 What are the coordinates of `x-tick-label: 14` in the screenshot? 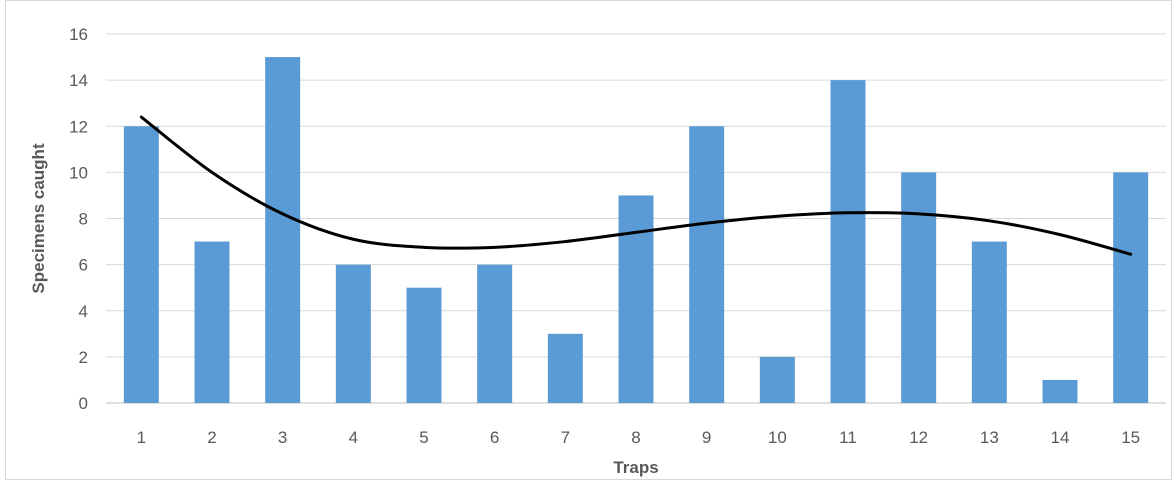 It's located at (1060, 437).